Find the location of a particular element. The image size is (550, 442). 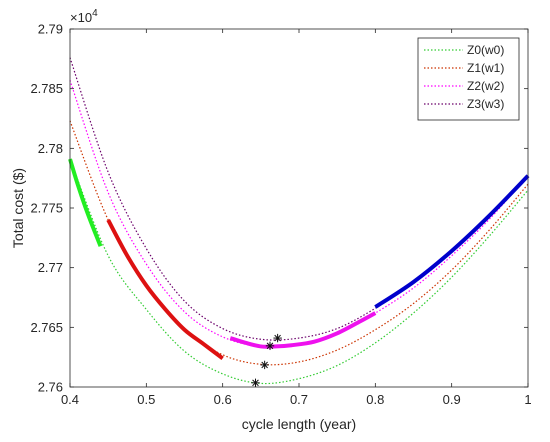

legend-label-z2: Z2(w2) is located at coordinates (485, 86).